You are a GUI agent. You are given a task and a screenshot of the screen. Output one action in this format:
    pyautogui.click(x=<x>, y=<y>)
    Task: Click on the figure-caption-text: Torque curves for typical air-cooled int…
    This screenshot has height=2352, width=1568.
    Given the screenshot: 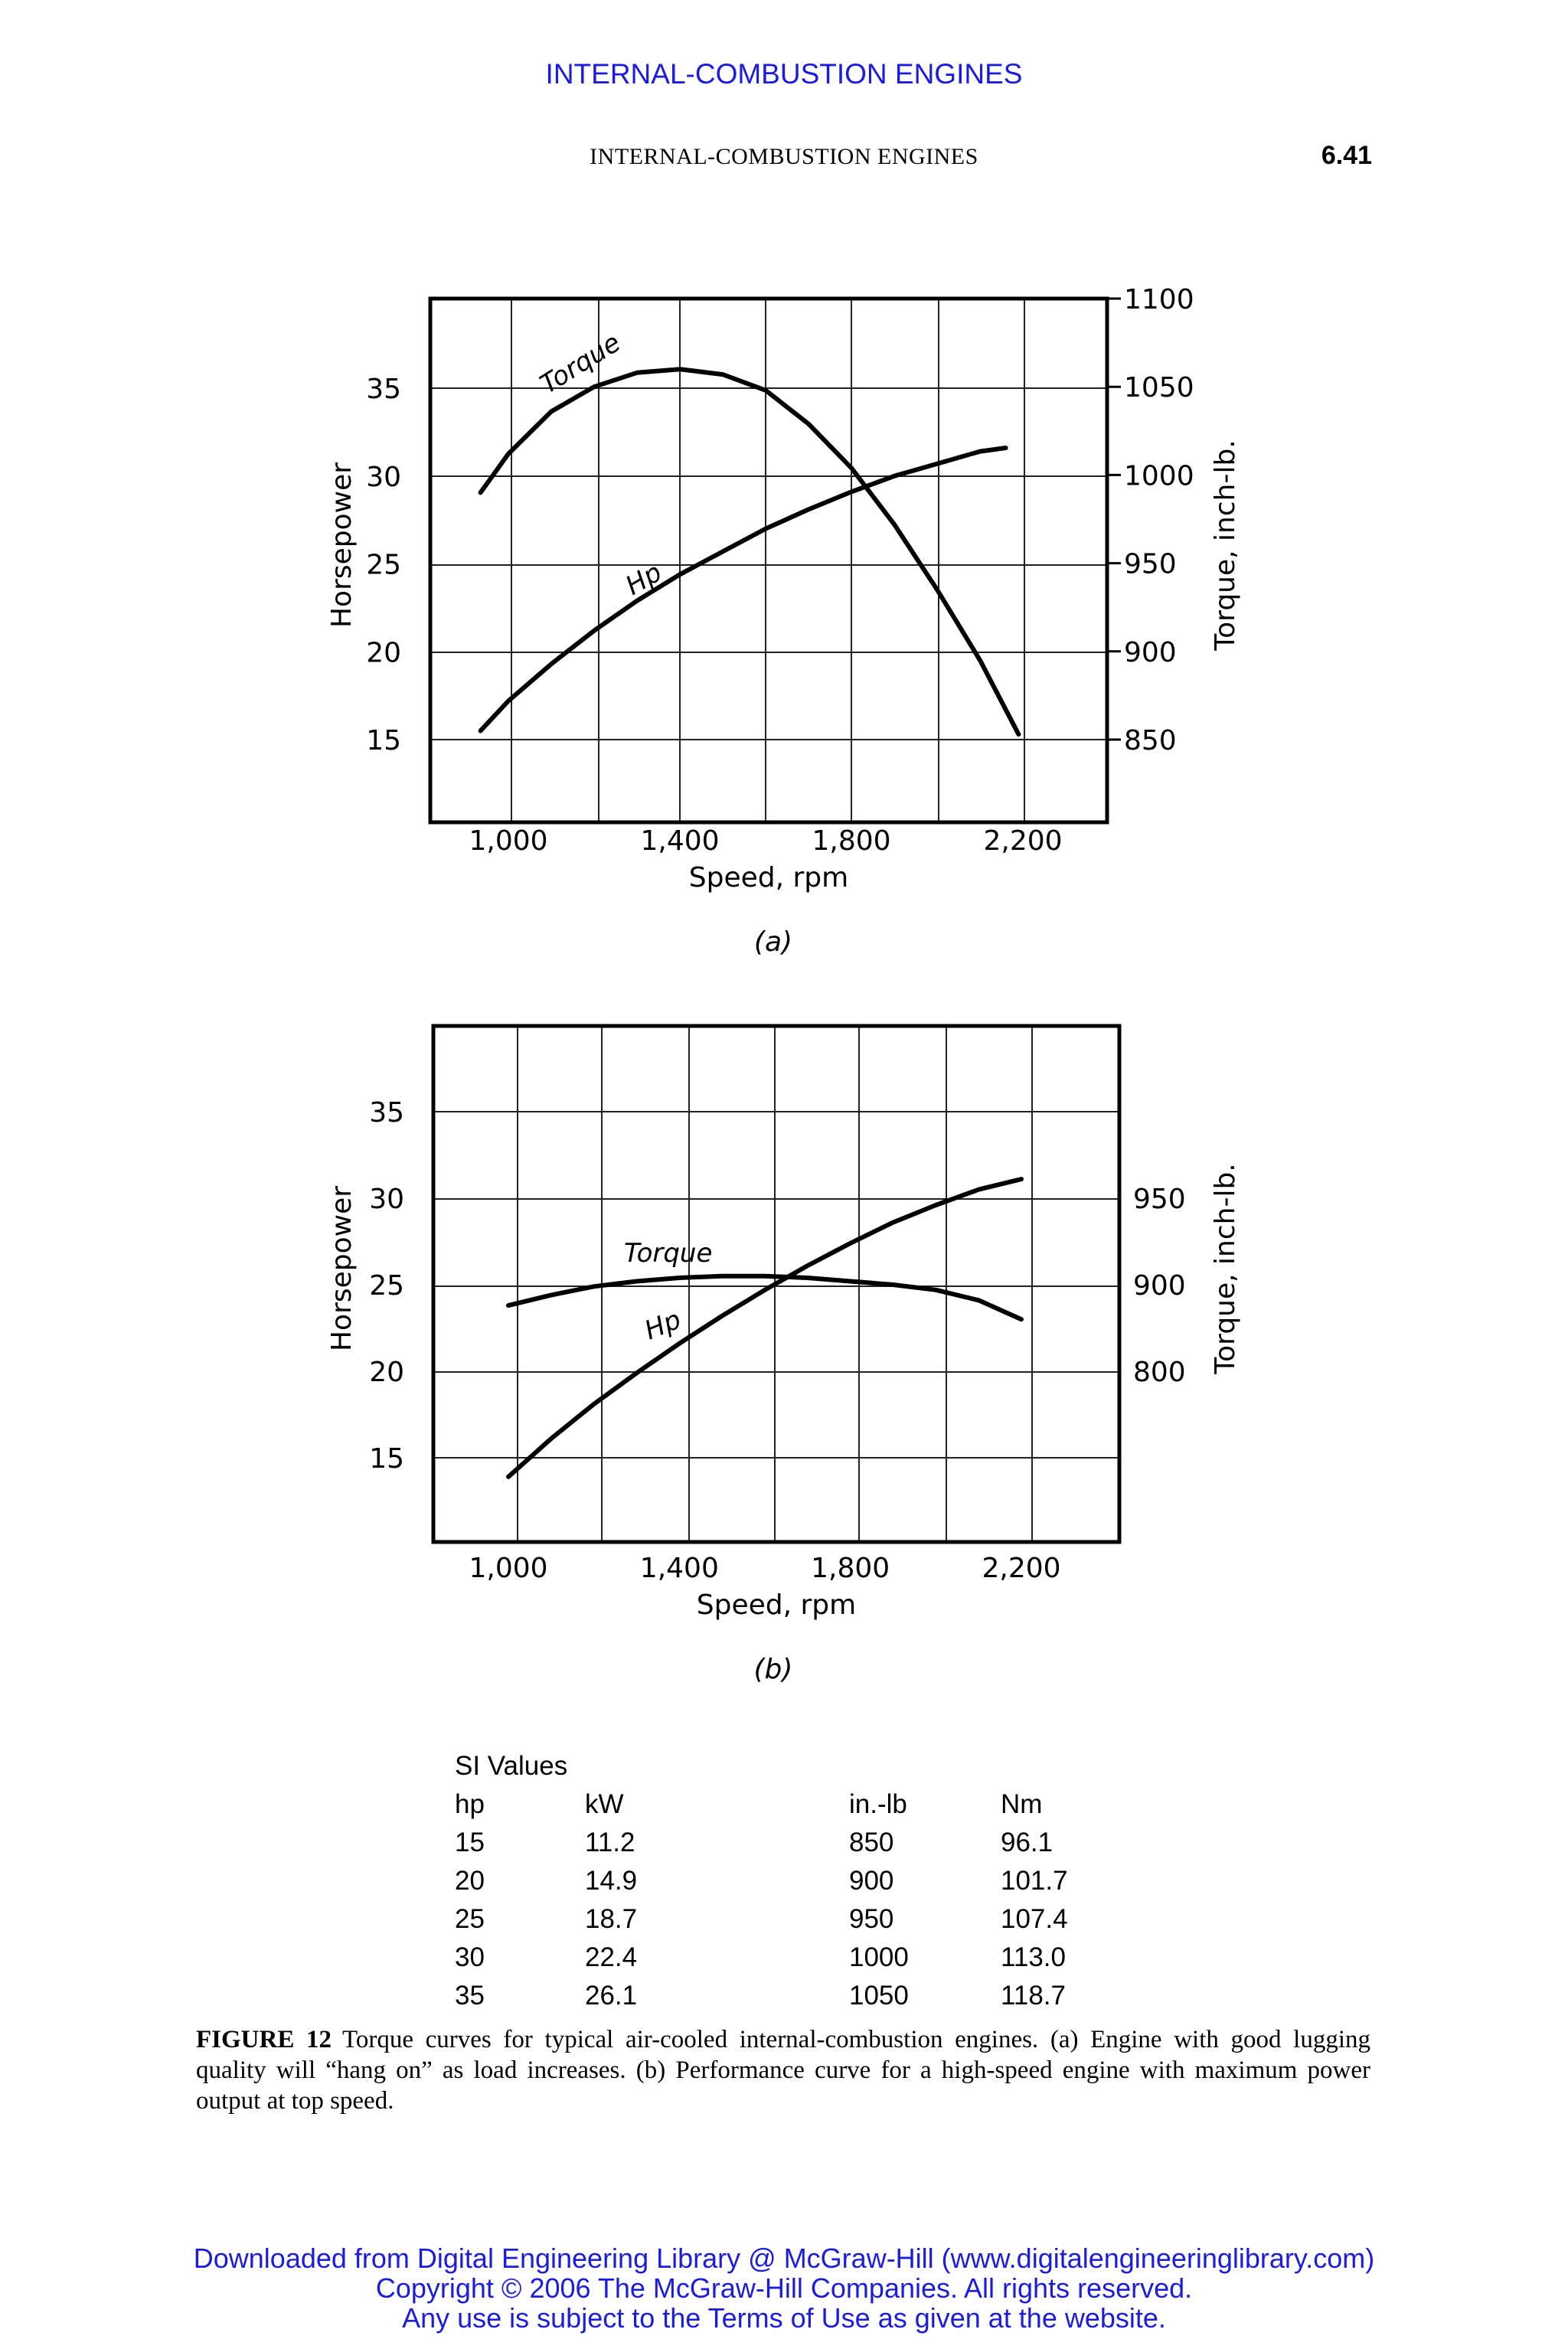 What is the action you would take?
    pyautogui.click(x=783, y=2070)
    